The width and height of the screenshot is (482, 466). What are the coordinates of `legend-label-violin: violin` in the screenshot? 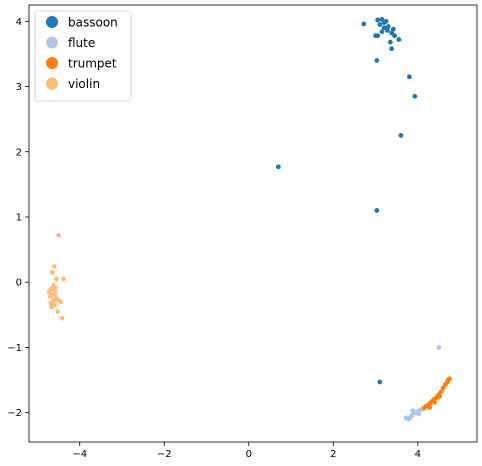 It's located at (84, 84).